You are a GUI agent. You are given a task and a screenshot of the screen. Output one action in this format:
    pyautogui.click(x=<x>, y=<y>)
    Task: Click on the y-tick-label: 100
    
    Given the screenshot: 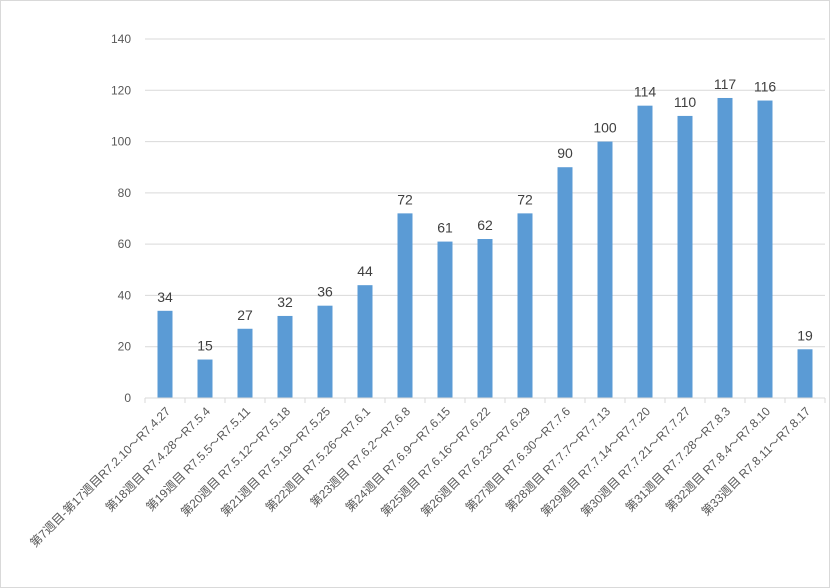 What is the action you would take?
    pyautogui.click(x=121, y=142)
    